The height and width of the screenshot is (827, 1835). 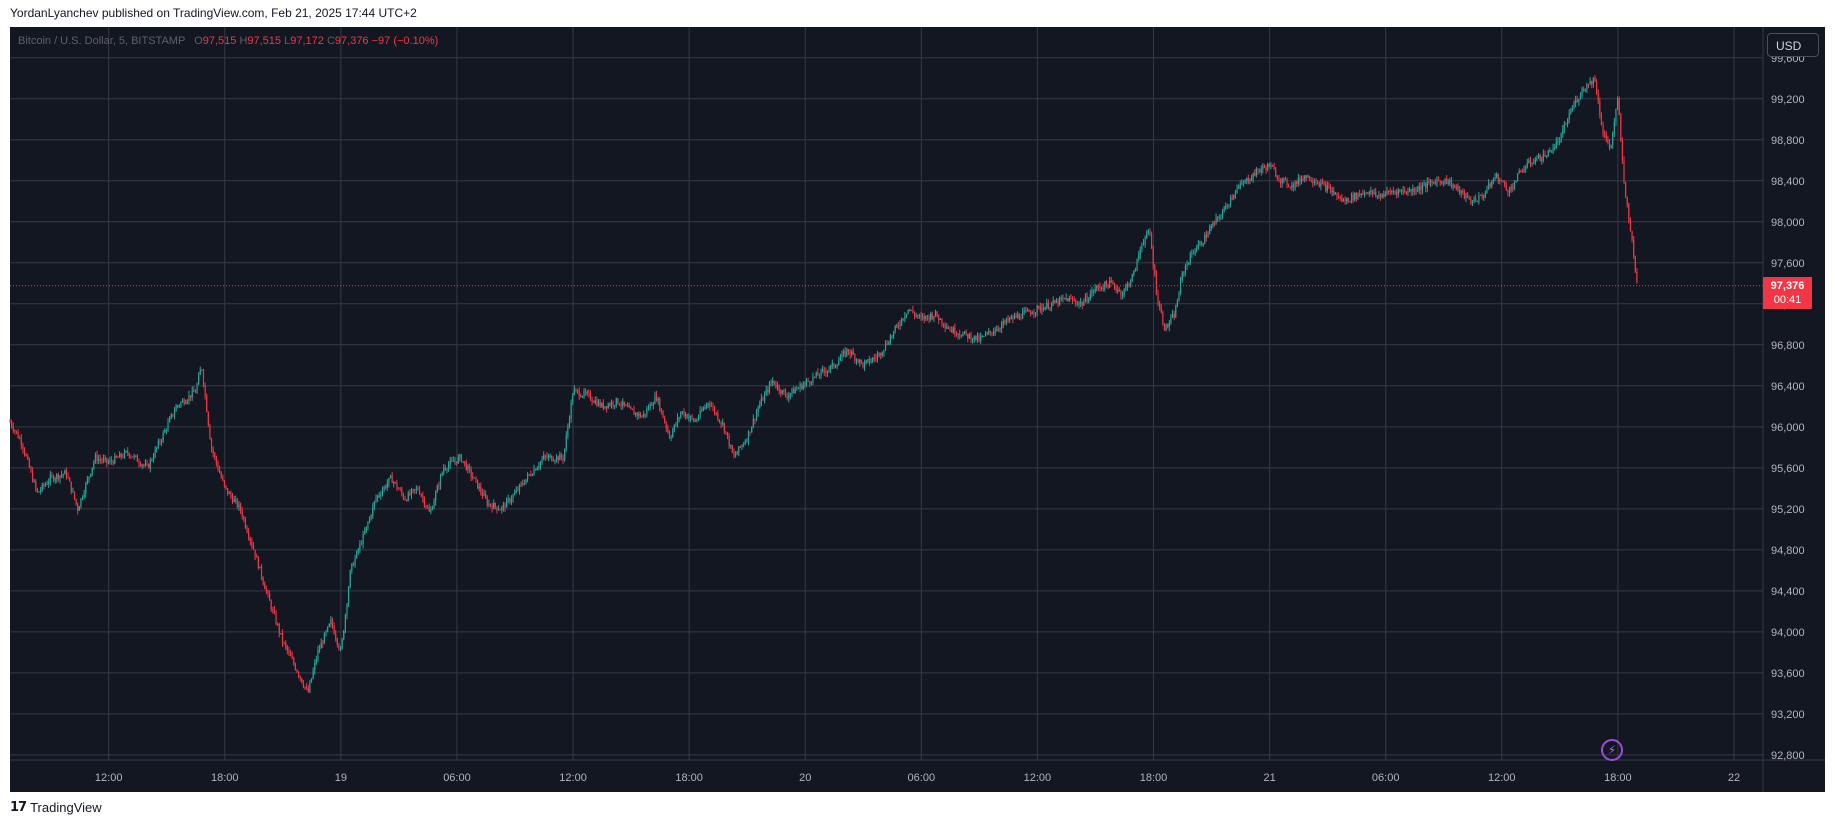 What do you see at coordinates (1788, 592) in the screenshot?
I see `y-tick-label: 94,400` at bounding box center [1788, 592].